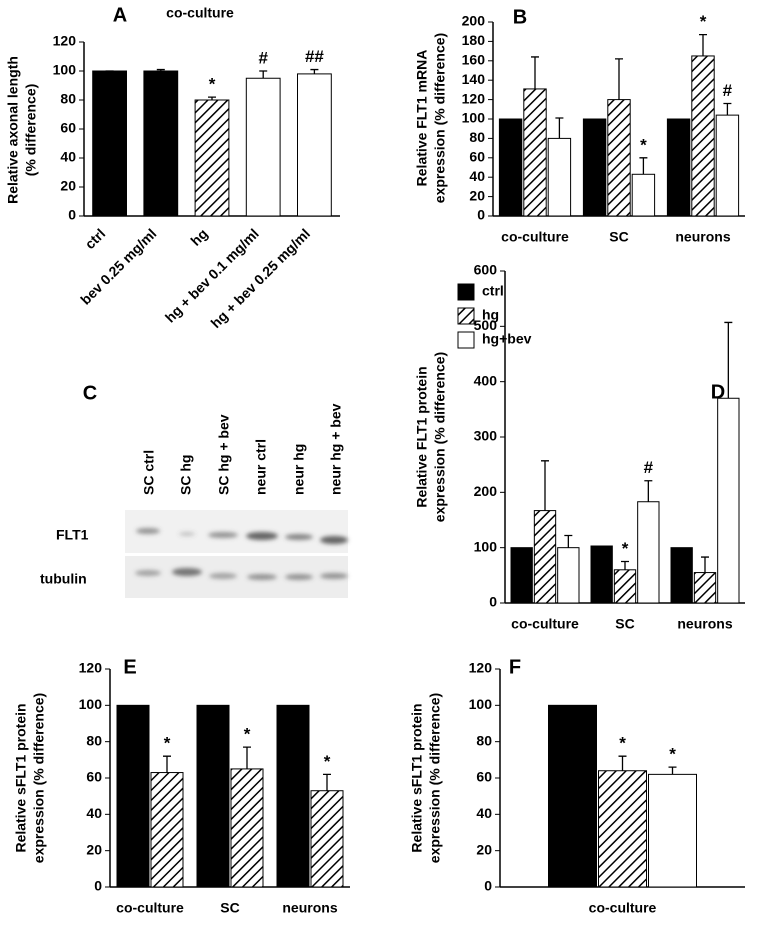 The width and height of the screenshot is (759, 927). What do you see at coordinates (200, 13) in the screenshot?
I see `chart-title: co-culture` at bounding box center [200, 13].